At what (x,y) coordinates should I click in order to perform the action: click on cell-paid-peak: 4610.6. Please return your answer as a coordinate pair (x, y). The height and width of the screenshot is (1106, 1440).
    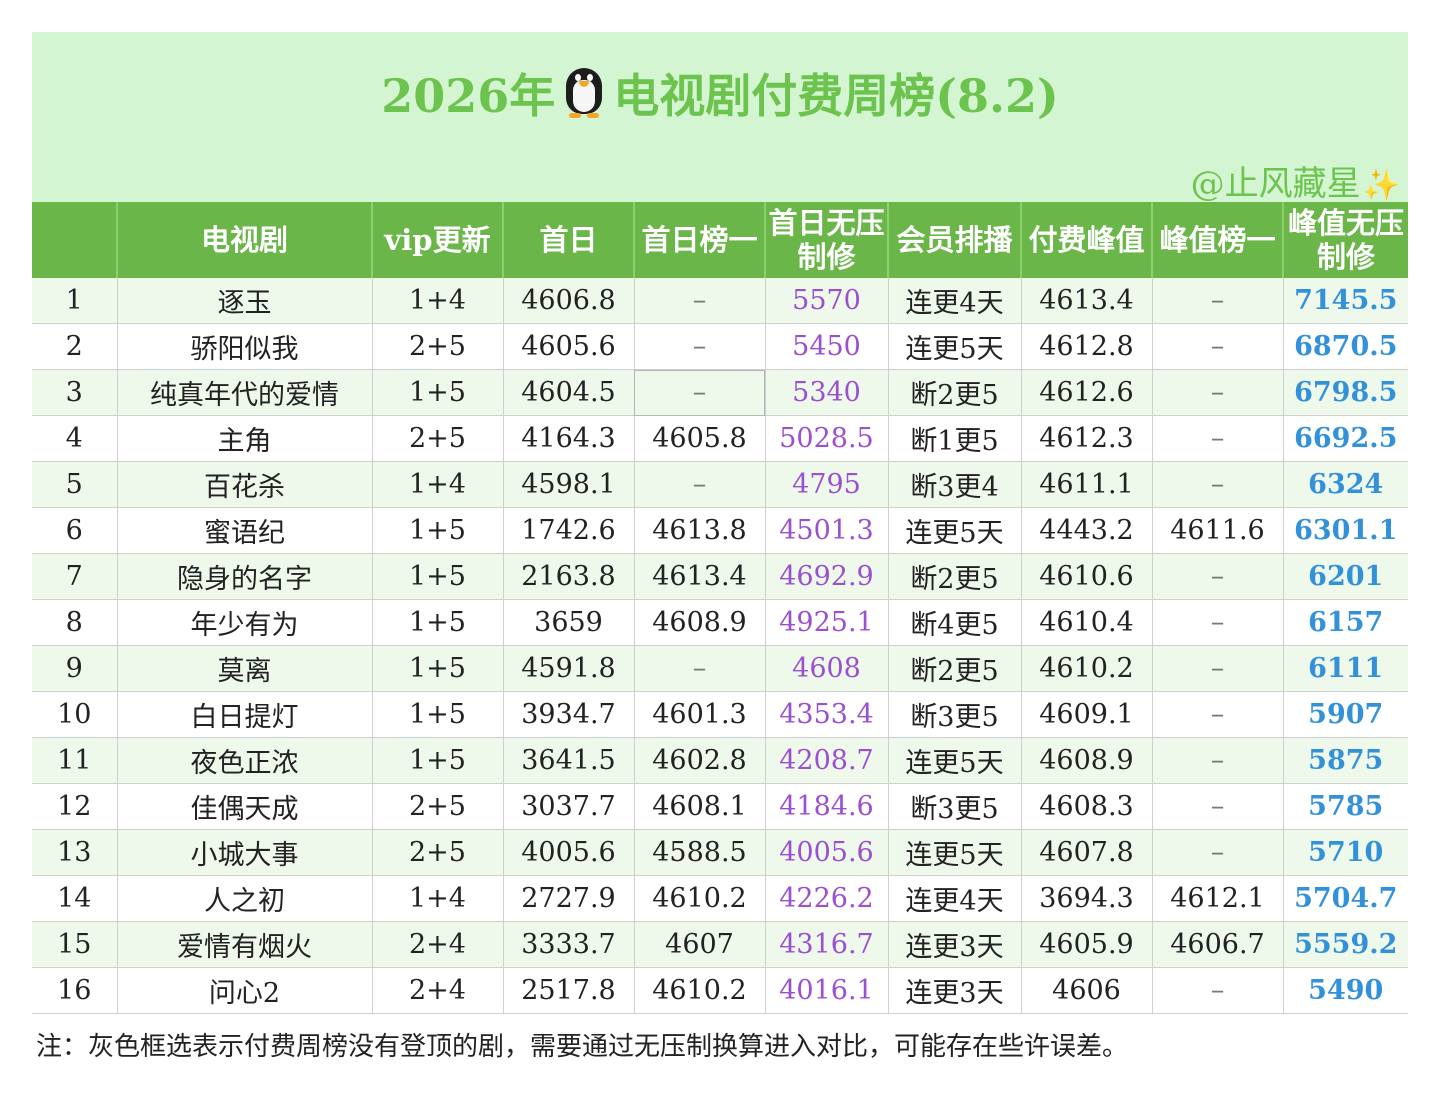
    Looking at the image, I should click on (1086, 576).